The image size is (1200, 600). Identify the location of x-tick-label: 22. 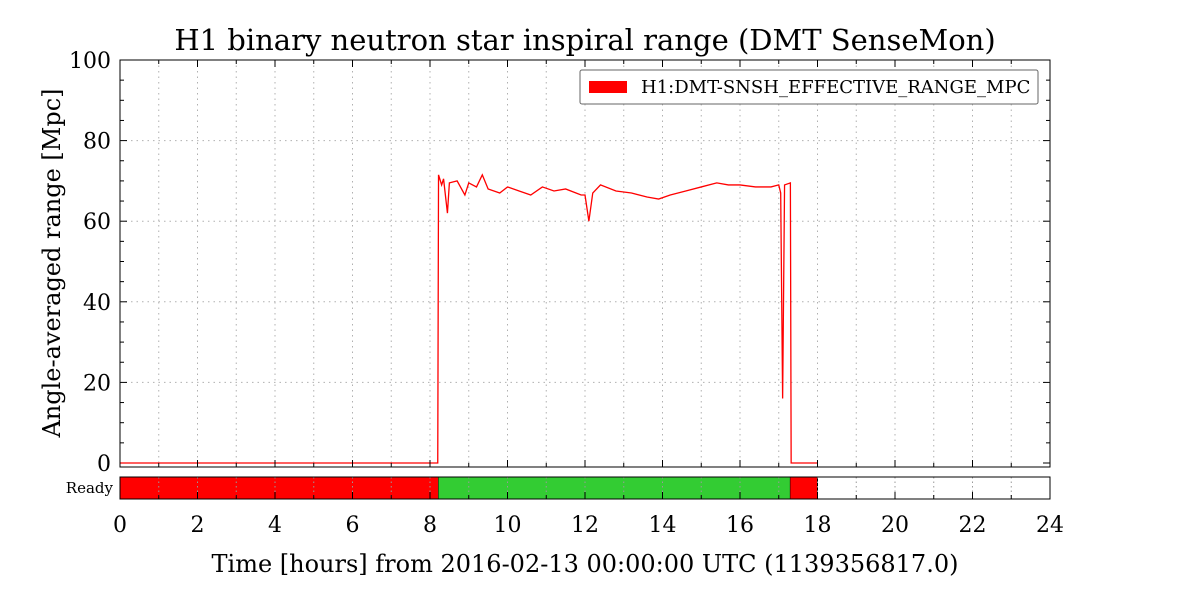
(973, 525).